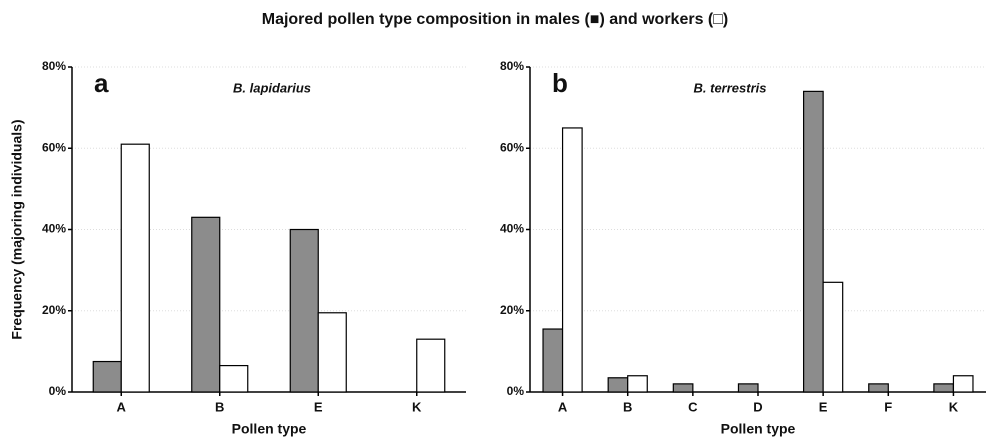 The height and width of the screenshot is (440, 990). I want to click on panel-letter: a, so click(101, 83).